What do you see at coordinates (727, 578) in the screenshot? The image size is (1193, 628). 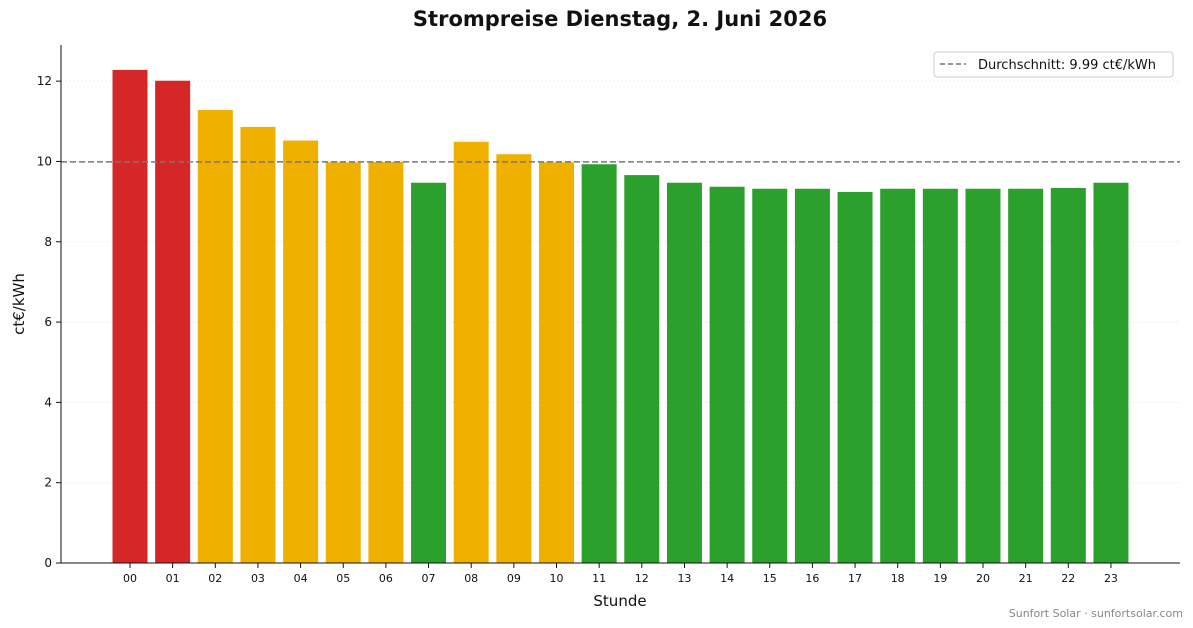 I see `x-tick-label: 14` at bounding box center [727, 578].